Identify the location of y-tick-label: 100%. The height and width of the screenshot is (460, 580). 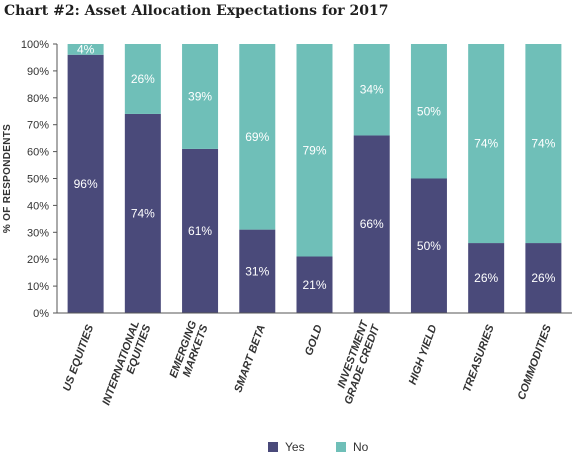
(35, 45).